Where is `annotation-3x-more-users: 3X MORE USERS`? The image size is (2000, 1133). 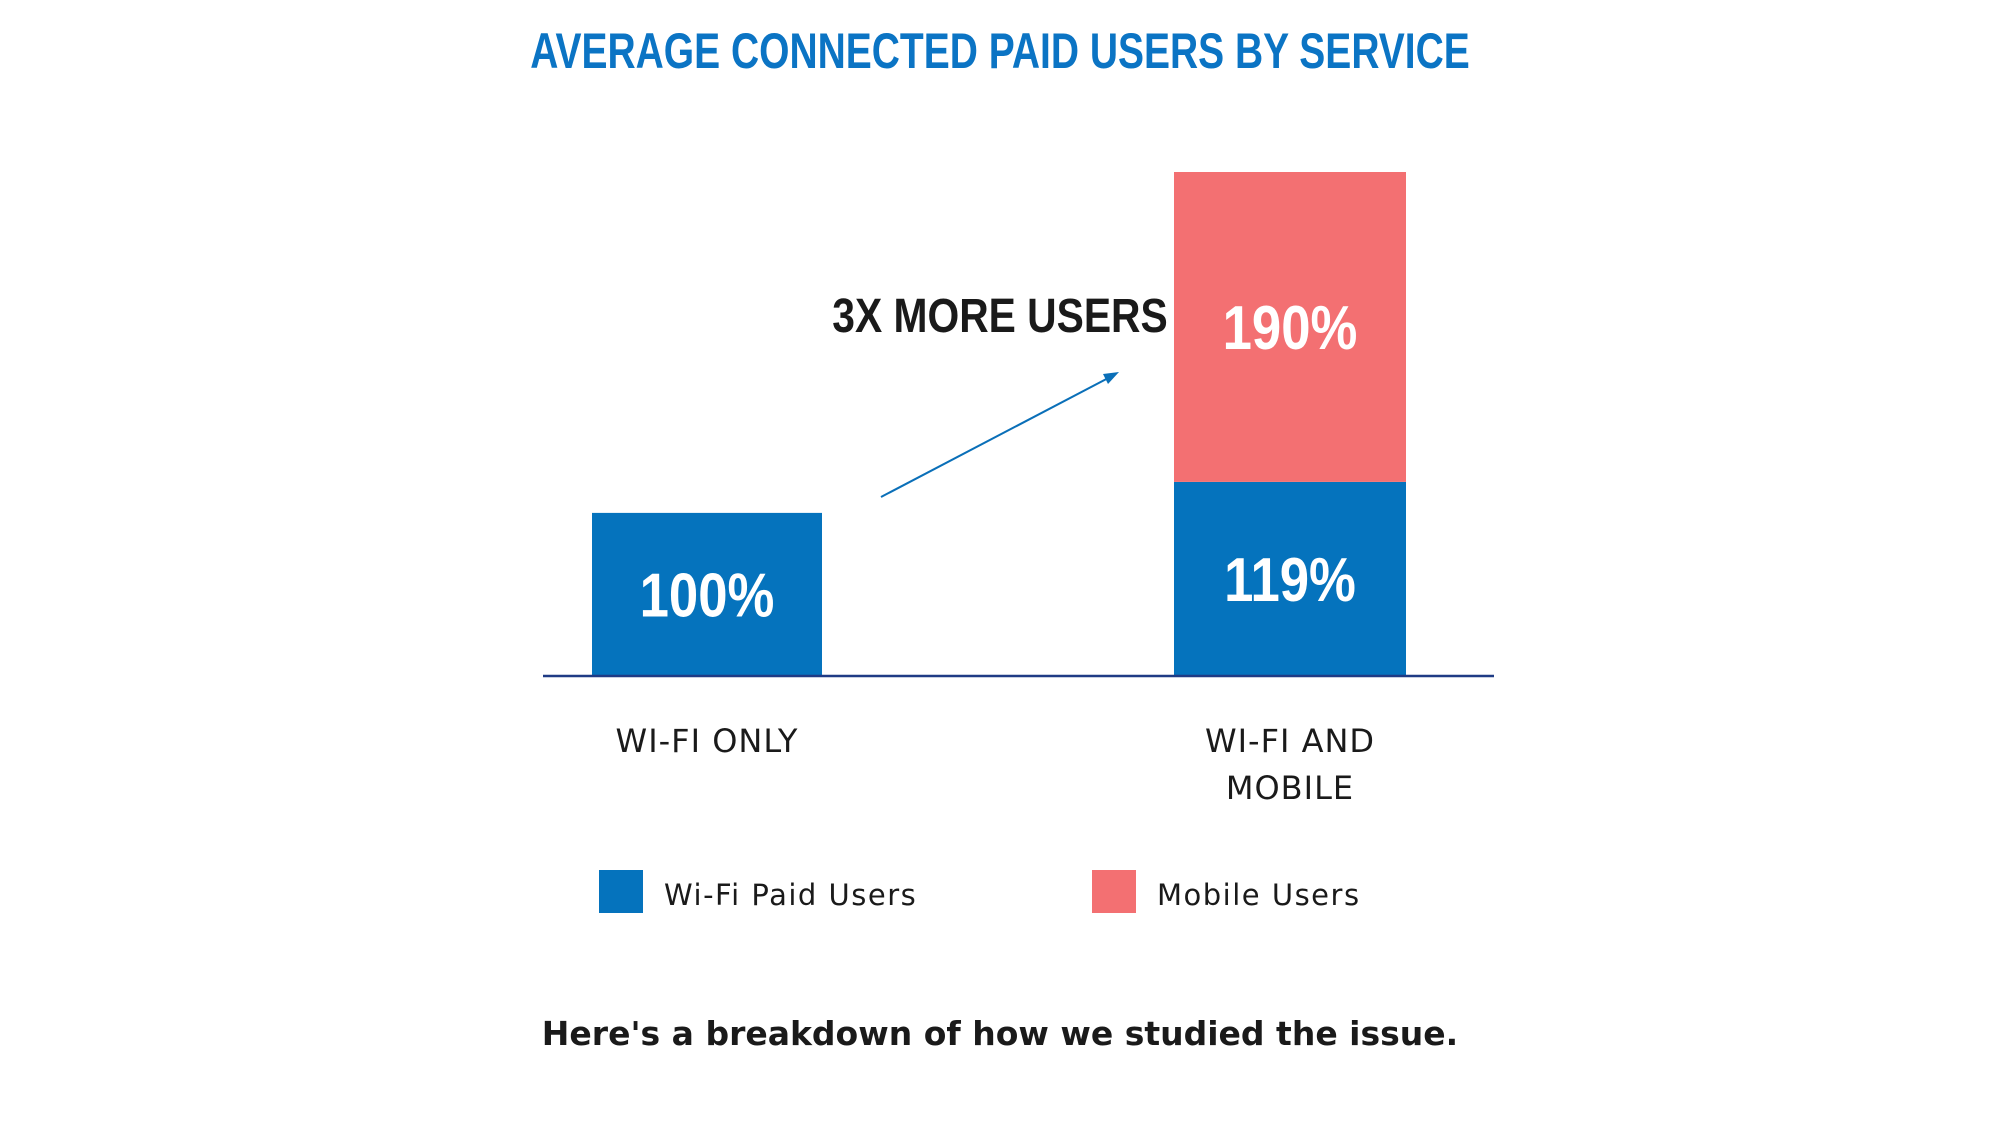
annotation-3x-more-users: 3X MORE USERS is located at coordinates (999, 316).